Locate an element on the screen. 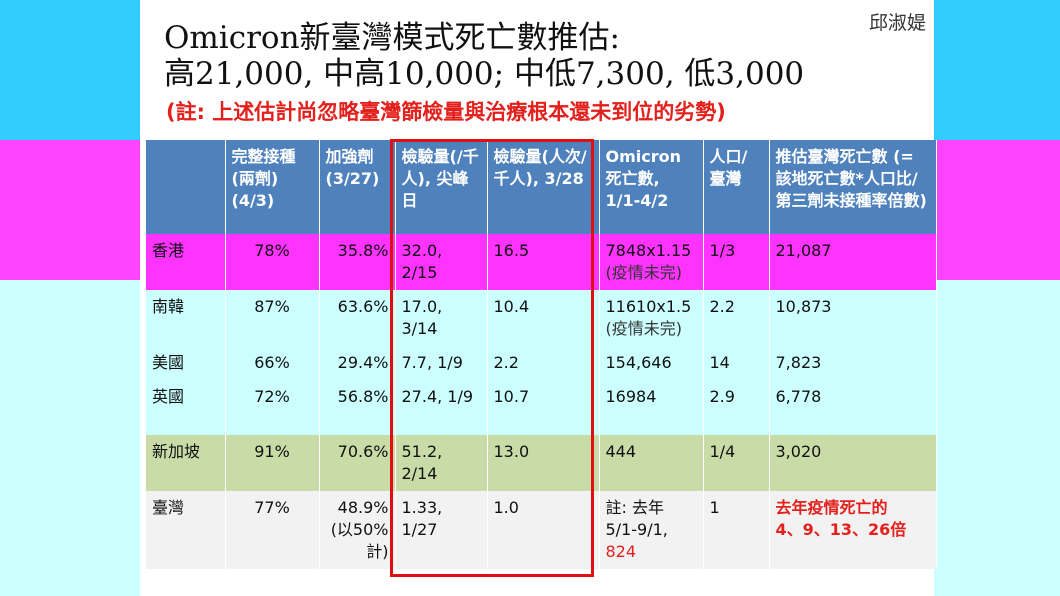 This screenshot has width=1060, height=596. cell-test-0328: 10.4 is located at coordinates (543, 318).